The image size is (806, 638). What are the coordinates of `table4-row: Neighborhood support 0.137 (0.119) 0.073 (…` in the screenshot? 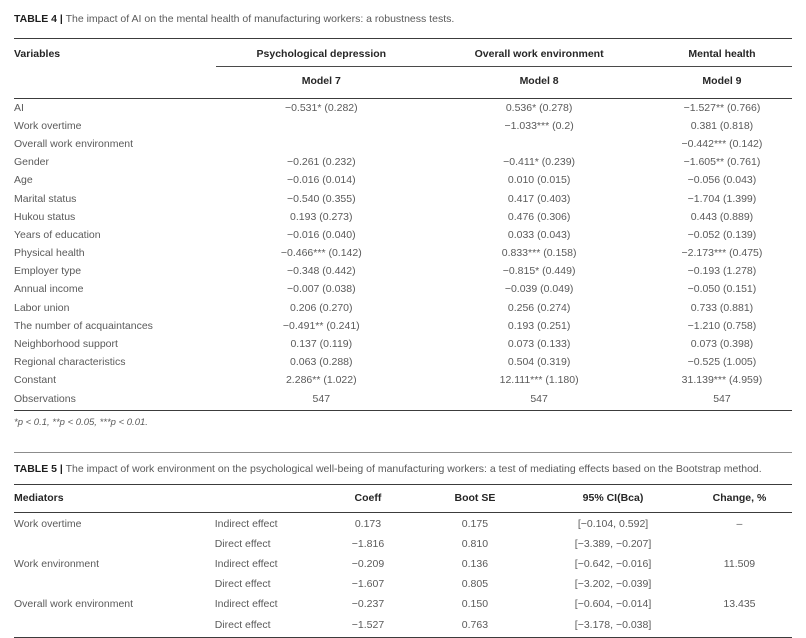 It's located at (403, 344).